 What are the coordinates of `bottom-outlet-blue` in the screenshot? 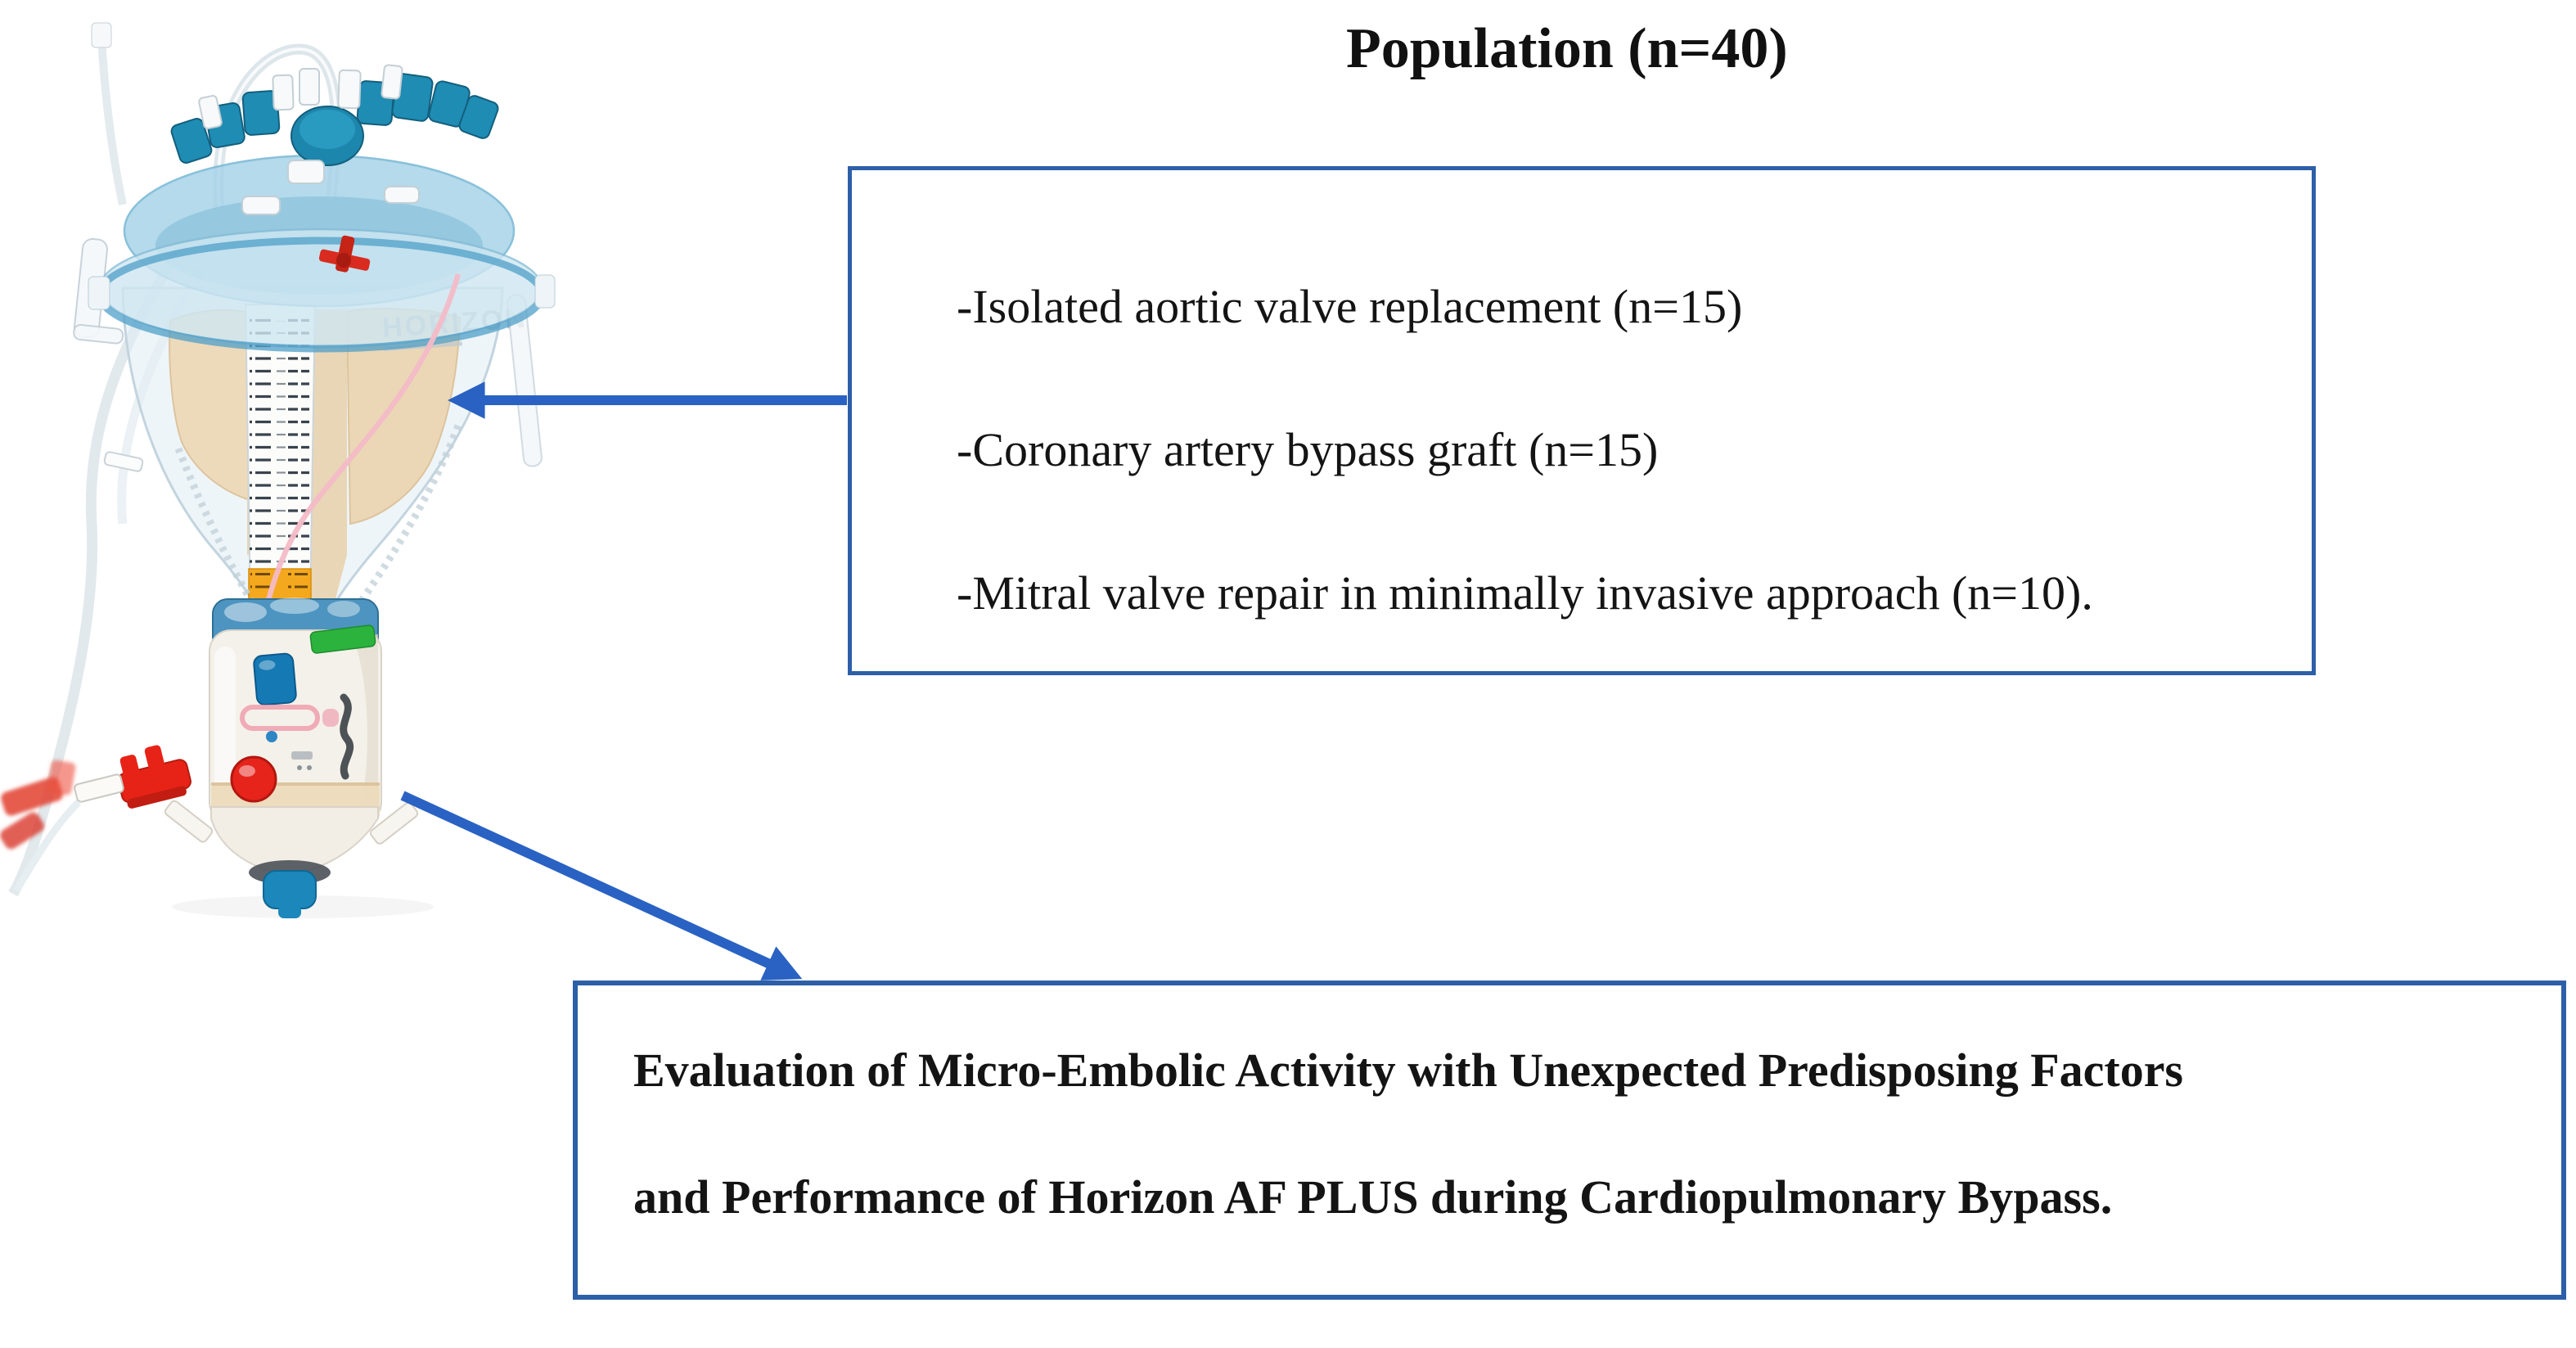 It's located at (290, 889).